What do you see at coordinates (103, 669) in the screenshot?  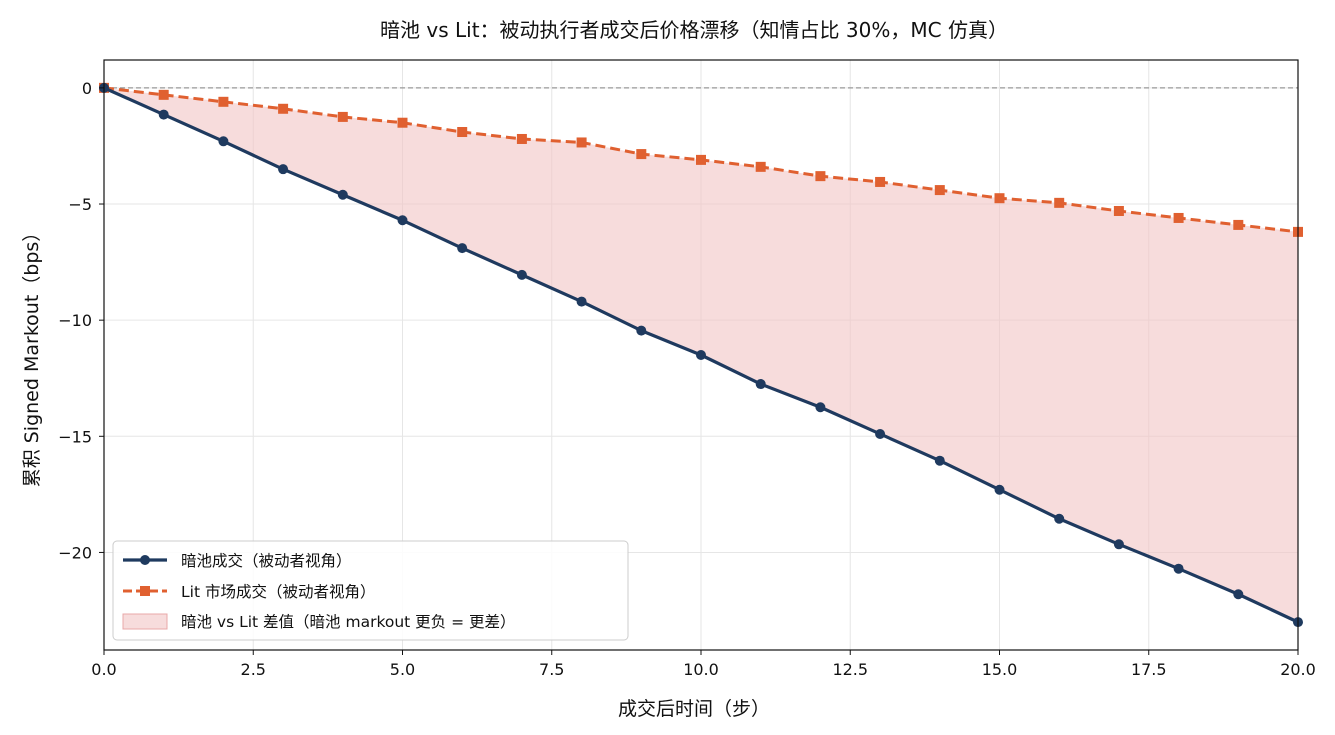 I see `x-tick-label: 0.0` at bounding box center [103, 669].